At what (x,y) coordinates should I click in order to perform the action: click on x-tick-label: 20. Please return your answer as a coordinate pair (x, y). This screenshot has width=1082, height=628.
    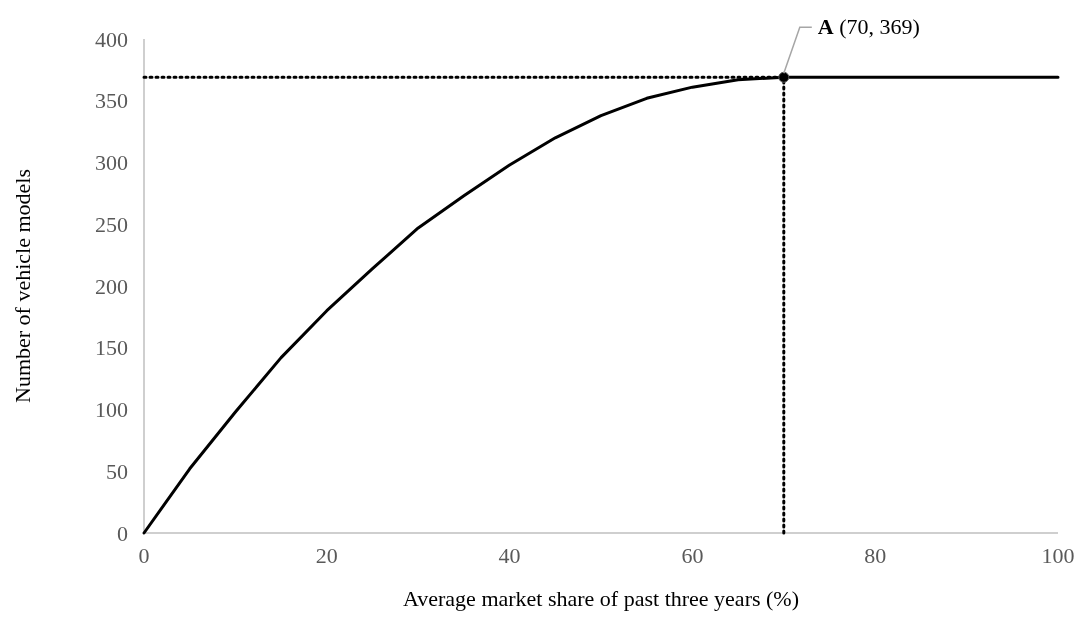
    Looking at the image, I should click on (326, 555).